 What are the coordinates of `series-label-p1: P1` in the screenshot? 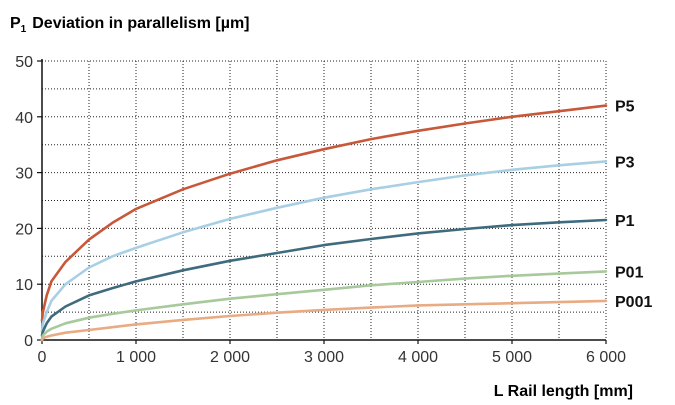 It's located at (625, 221).